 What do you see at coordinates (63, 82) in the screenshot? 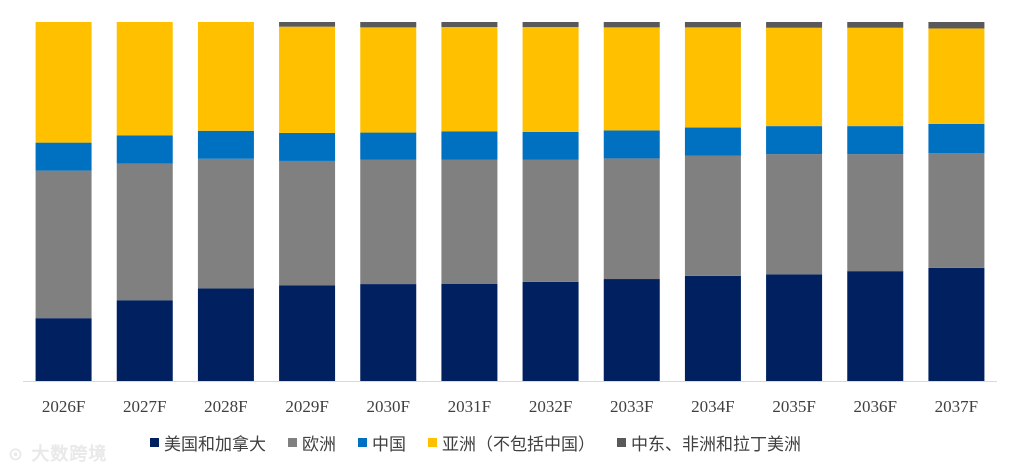
I see `bar-segment-asia-ex-china-2026F` at bounding box center [63, 82].